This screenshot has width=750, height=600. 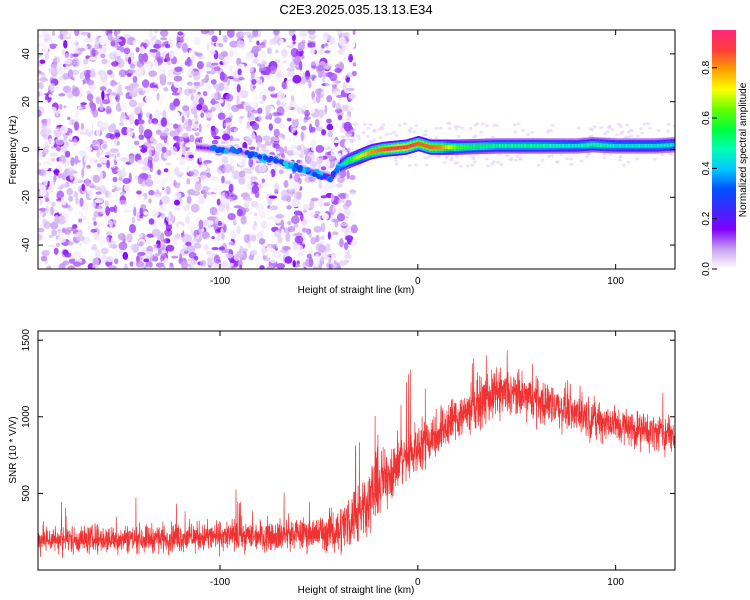 What do you see at coordinates (13, 150) in the screenshot?
I see `spectrogram-y-label: Frequency (Hz)` at bounding box center [13, 150].